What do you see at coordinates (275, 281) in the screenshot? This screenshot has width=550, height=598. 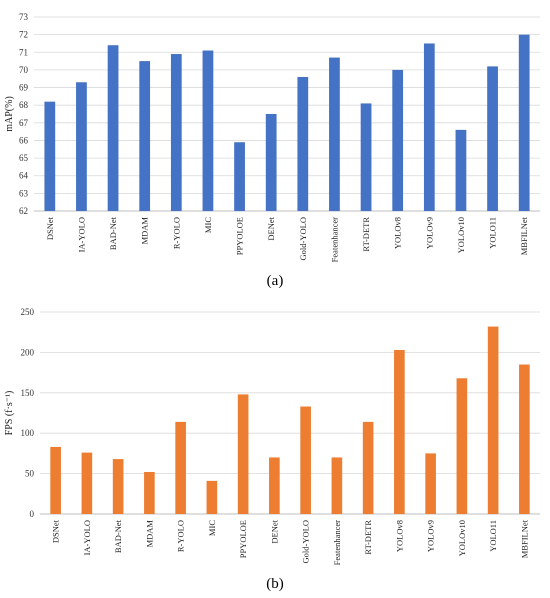 I see `caption-a: (a)` at bounding box center [275, 281].